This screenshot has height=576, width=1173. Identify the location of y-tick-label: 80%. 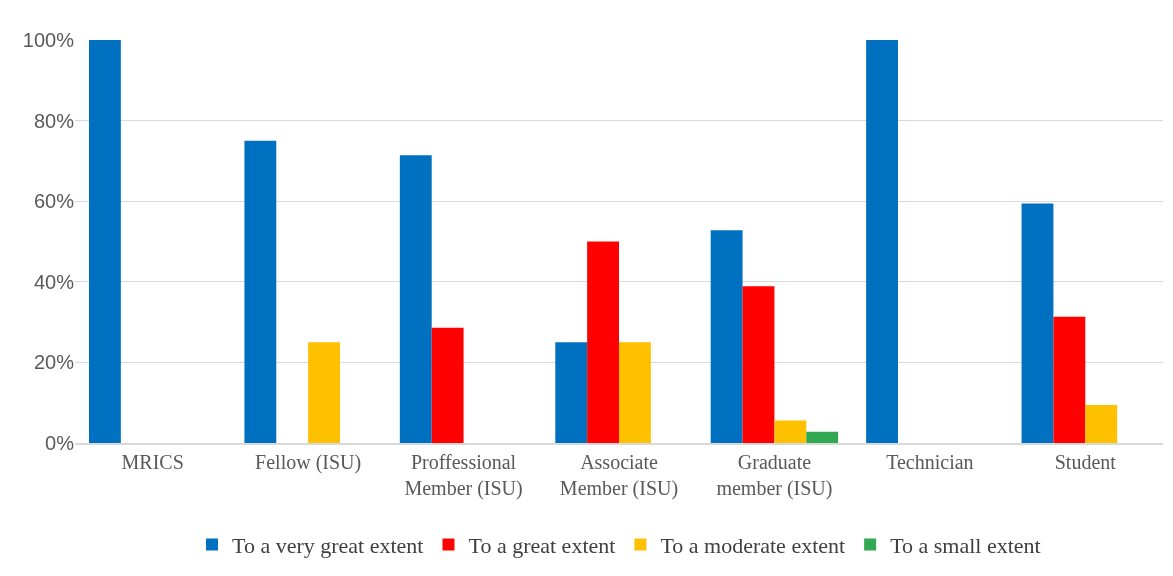
(54, 120).